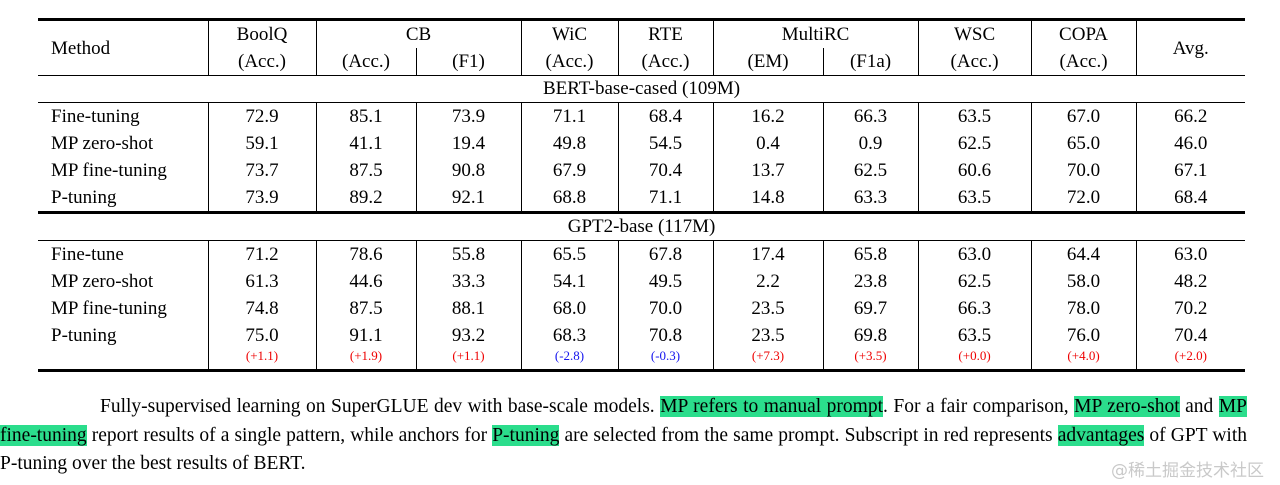  What do you see at coordinates (1199, 406) in the screenshot?
I see `caption-text: and` at bounding box center [1199, 406].